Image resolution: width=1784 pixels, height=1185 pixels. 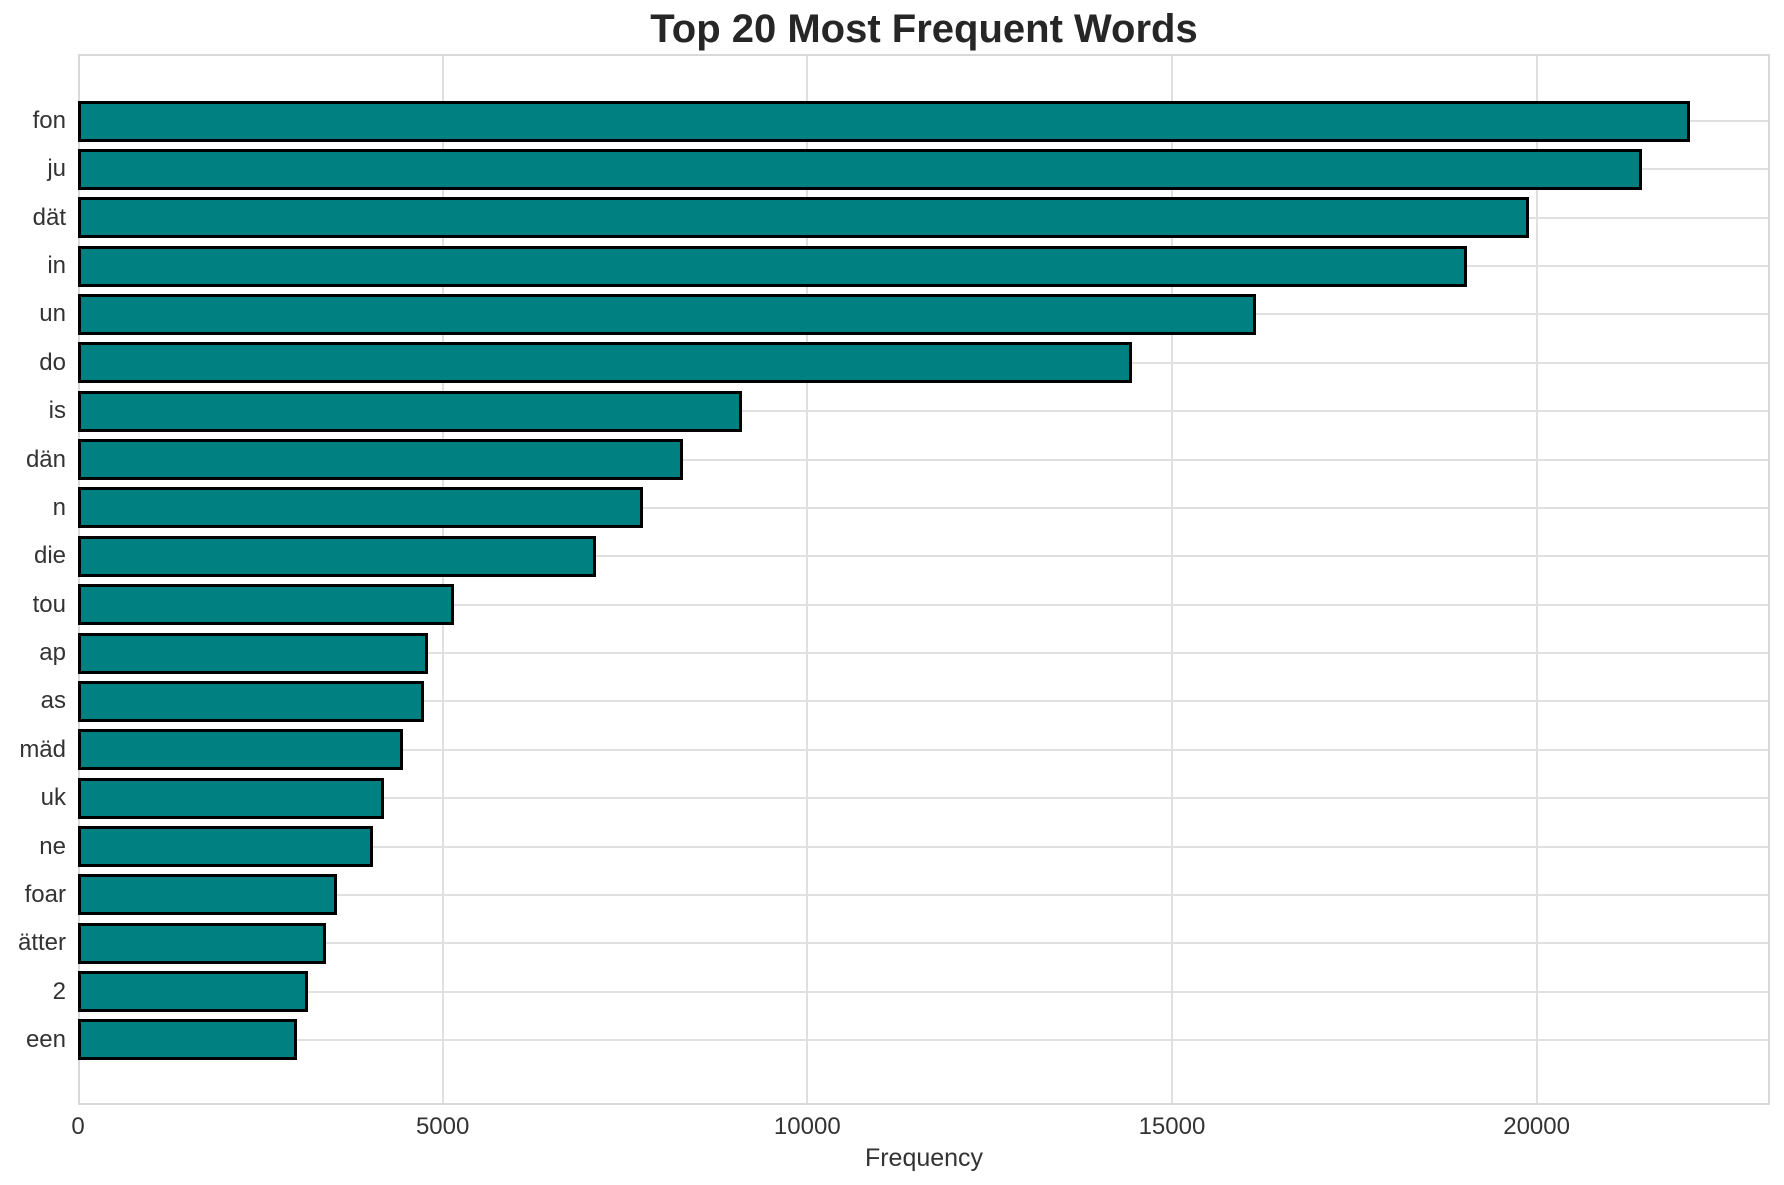 What do you see at coordinates (49, 120) in the screenshot?
I see `y-tick-label: fon` at bounding box center [49, 120].